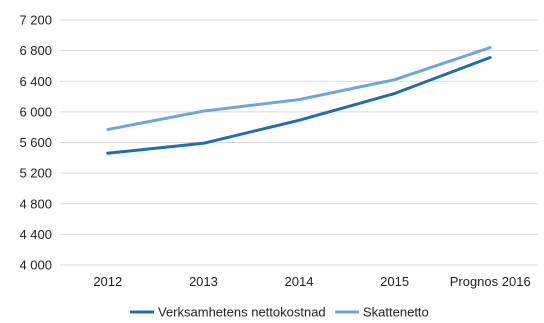 The height and width of the screenshot is (323, 544). I want to click on x-tick-label: Prognos 2016, so click(490, 281).